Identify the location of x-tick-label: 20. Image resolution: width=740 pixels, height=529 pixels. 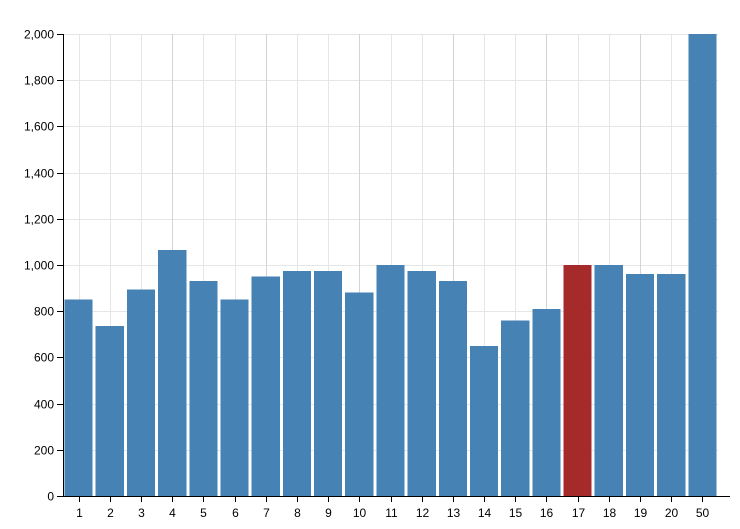
(672, 513).